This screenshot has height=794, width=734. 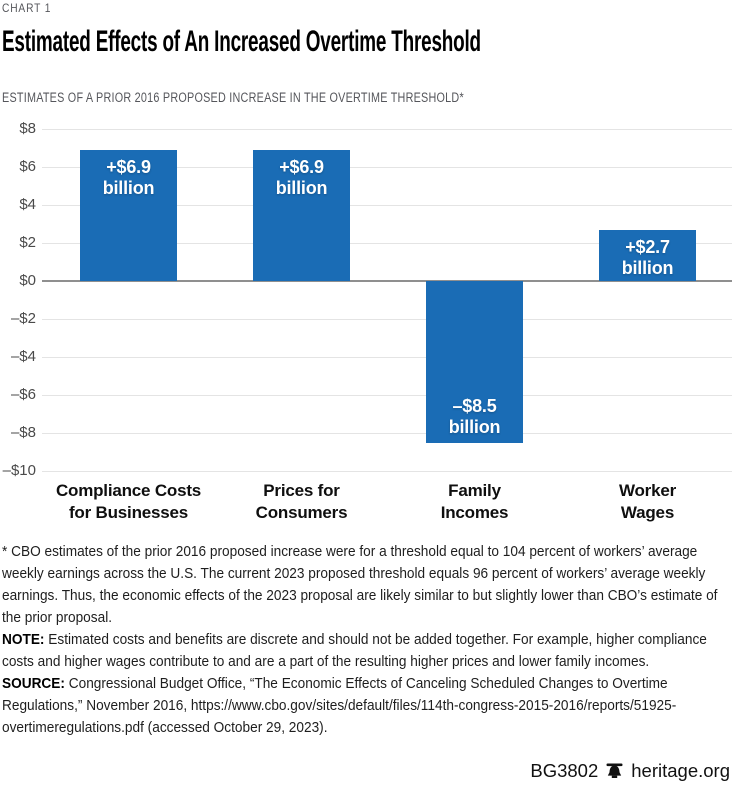 I want to click on y-tick-label: $4, so click(x=27, y=204).